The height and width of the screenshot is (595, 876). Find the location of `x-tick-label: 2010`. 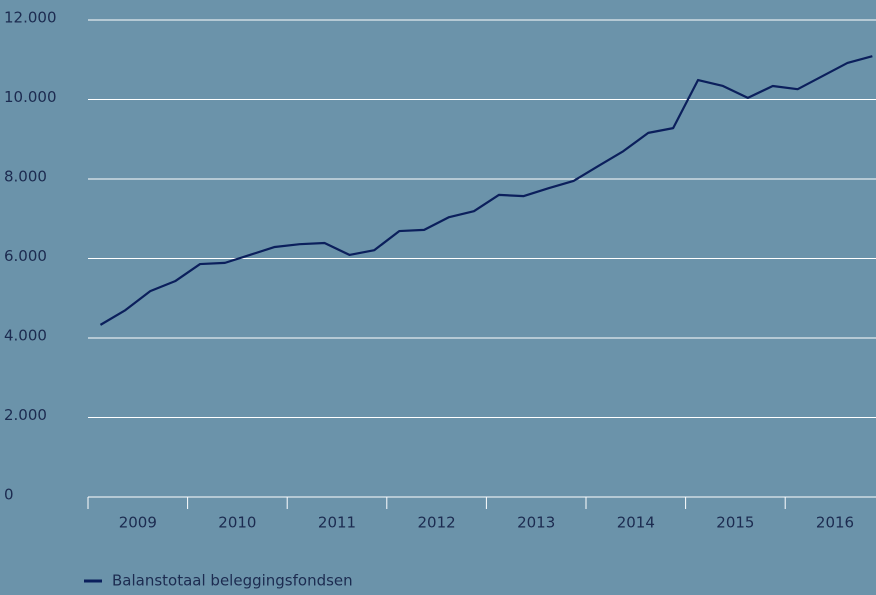

x-tick-label: 2010 is located at coordinates (237, 523).